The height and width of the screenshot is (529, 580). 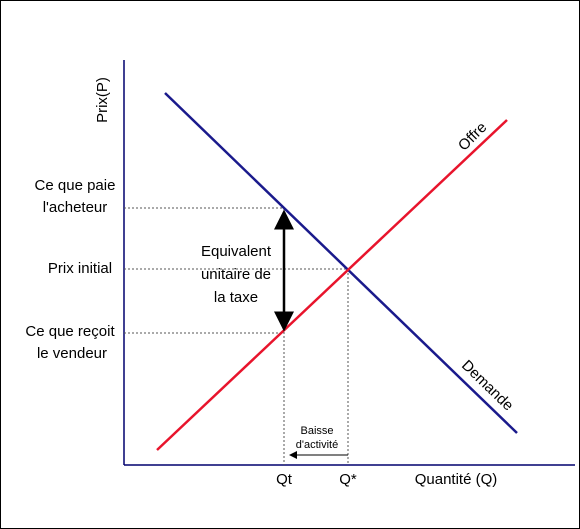 What do you see at coordinates (75, 207) in the screenshot?
I see `price-label: l'acheteur` at bounding box center [75, 207].